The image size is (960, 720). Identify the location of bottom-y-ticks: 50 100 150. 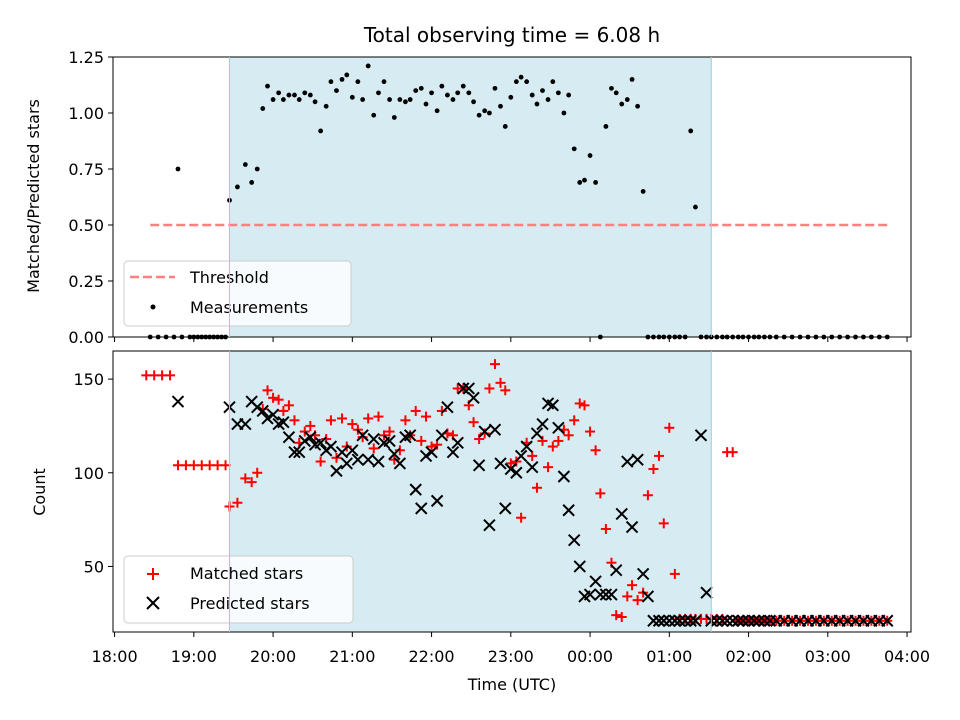
(93, 473).